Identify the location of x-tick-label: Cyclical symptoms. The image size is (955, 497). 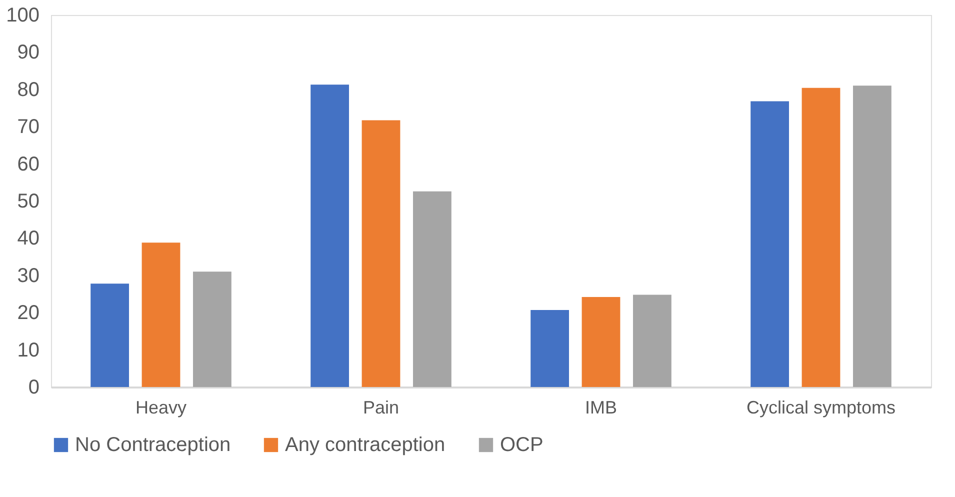
(821, 408).